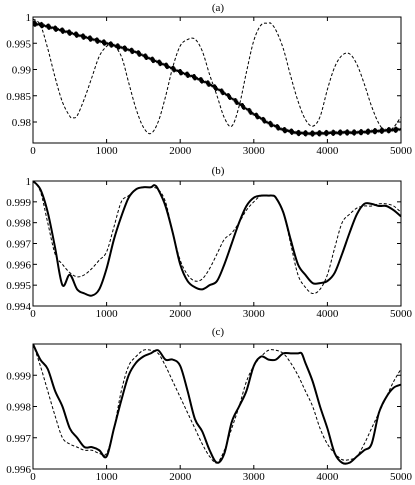  Describe the element at coordinates (33, 314) in the screenshot. I see `panel-b-xtick-label-0: 0` at that location.